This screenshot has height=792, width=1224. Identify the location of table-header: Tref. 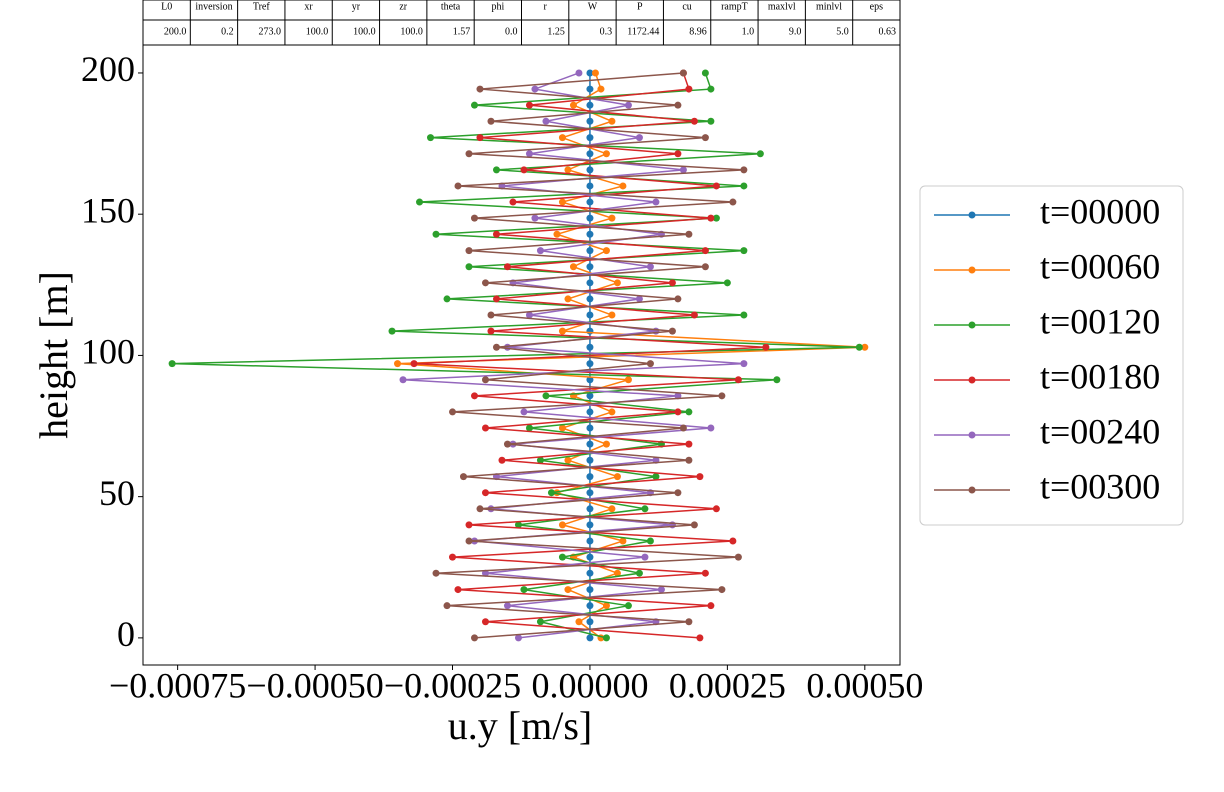
(262, 6).